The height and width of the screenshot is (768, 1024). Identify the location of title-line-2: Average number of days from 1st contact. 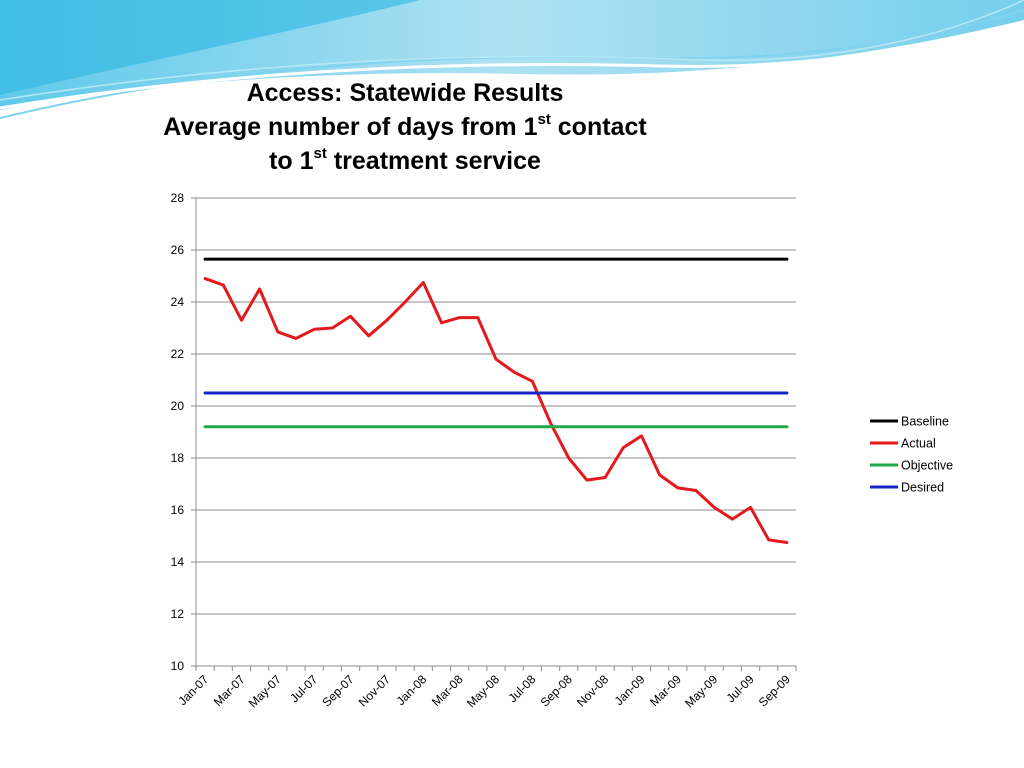
(405, 127).